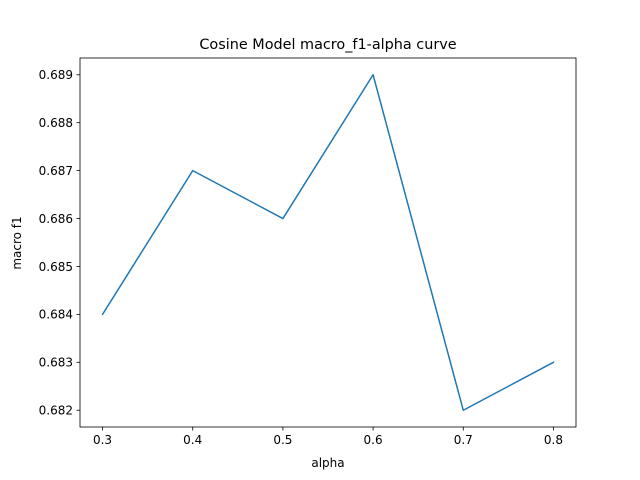 The image size is (640, 480). Describe the element at coordinates (56, 75) in the screenshot. I see `y-tick-label: 0.689` at that location.